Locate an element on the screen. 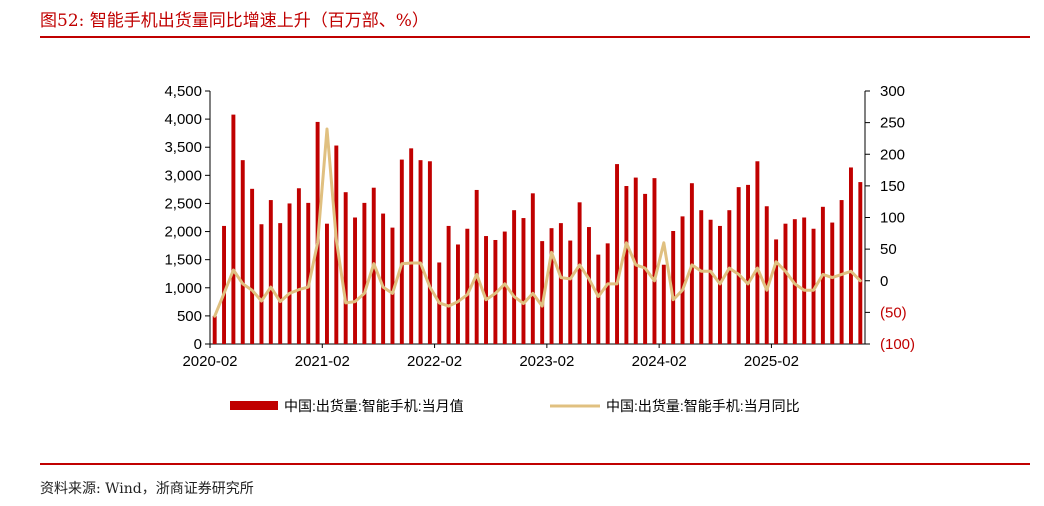 The width and height of the screenshot is (1044, 506). left-tick-label: 4,500 is located at coordinates (183, 91).